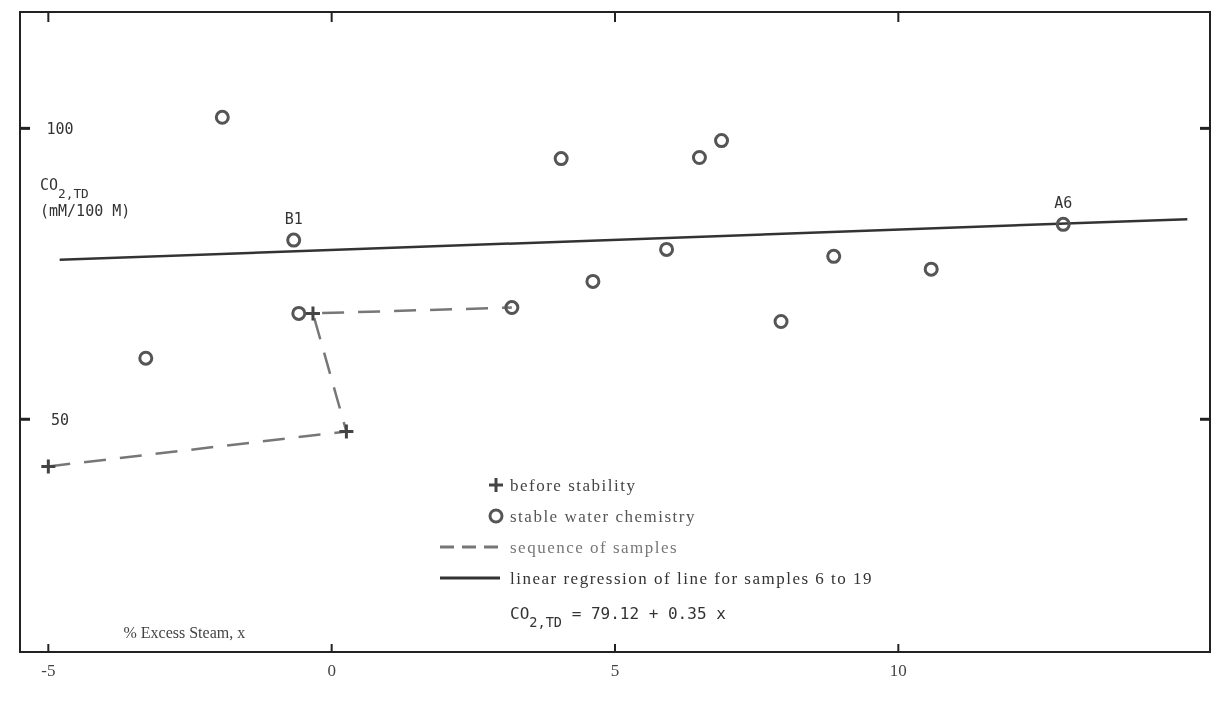  What do you see at coordinates (594, 547) in the screenshot?
I see `legend-label: sequence of samples` at bounding box center [594, 547].